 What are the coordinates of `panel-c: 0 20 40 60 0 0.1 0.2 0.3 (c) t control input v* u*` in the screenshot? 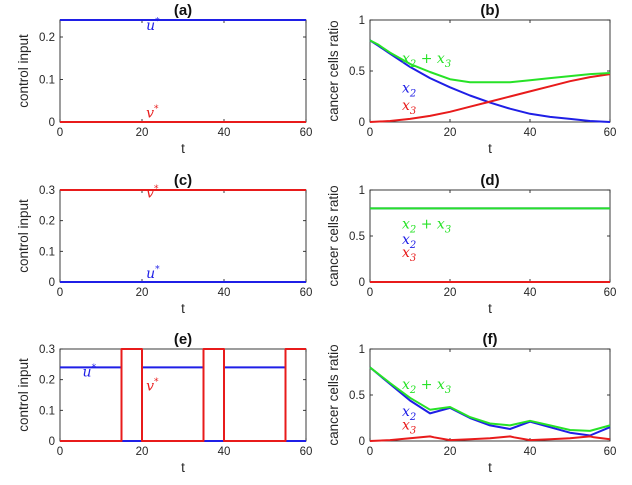 It's located at (164, 244).